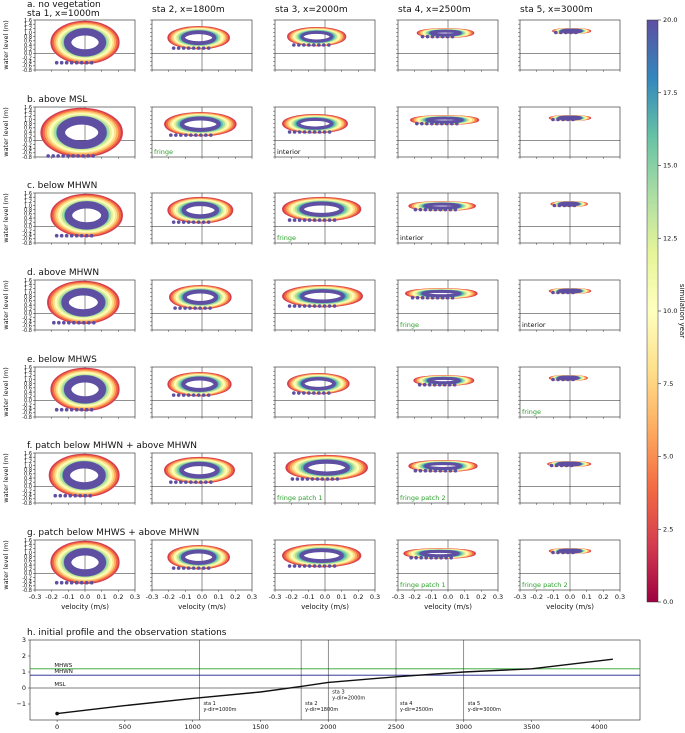  Describe the element at coordinates (668, 457) in the screenshot. I see `colorbar-tick-label: 5.0` at that location.